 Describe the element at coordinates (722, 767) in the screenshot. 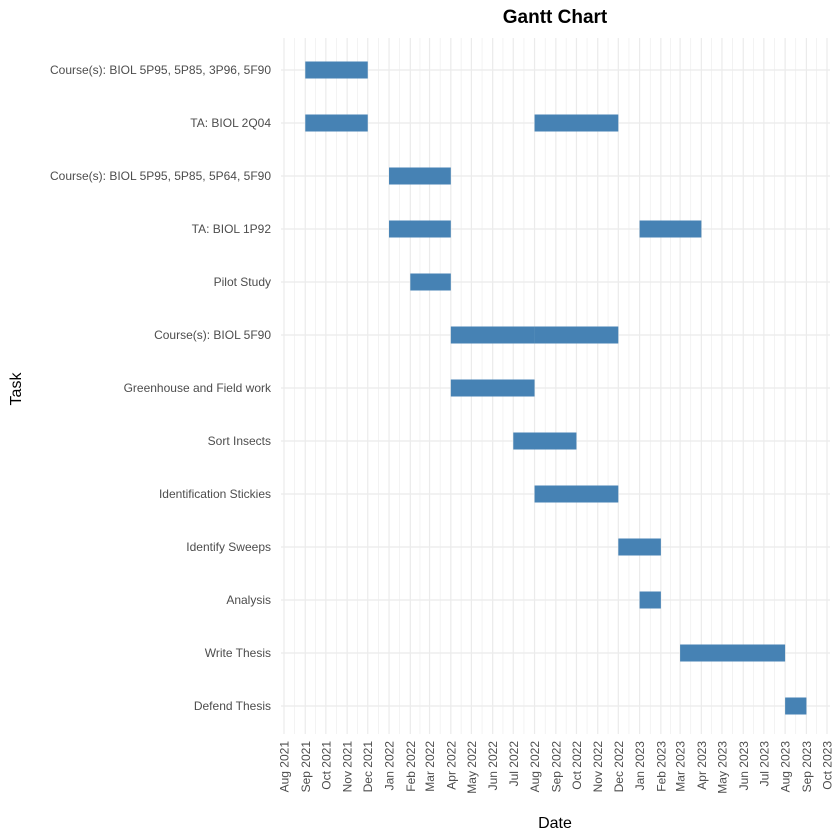

I see `x-tick-label: May 2023` at that location.